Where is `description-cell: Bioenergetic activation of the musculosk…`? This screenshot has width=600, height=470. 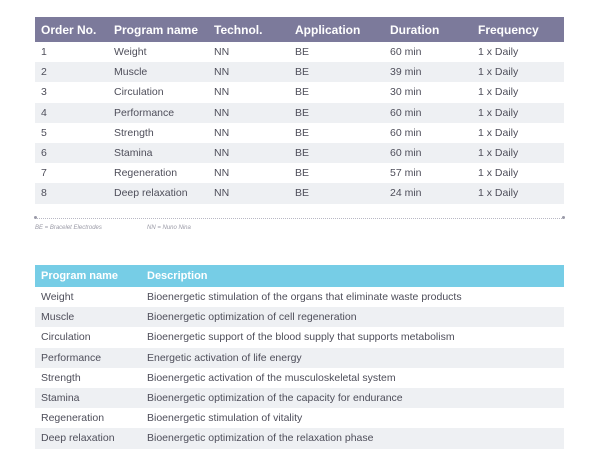
description-cell: Bioenergetic activation of the musculosk… is located at coordinates (271, 377).